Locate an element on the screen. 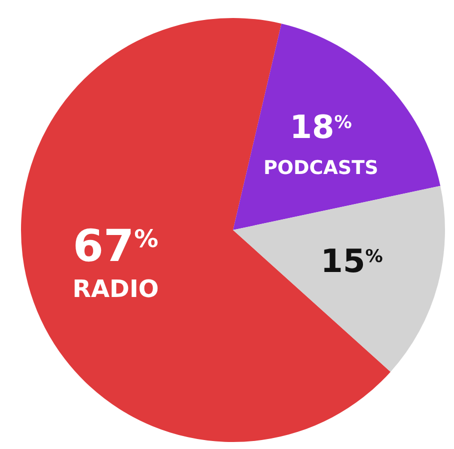 This screenshot has height=449, width=454. data-label: 15$^{%}$ is located at coordinates (352, 261).